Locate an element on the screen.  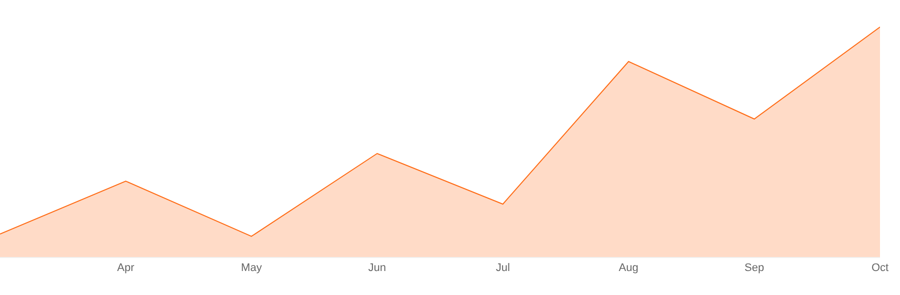
x-tick-label: Aug is located at coordinates (628, 268).